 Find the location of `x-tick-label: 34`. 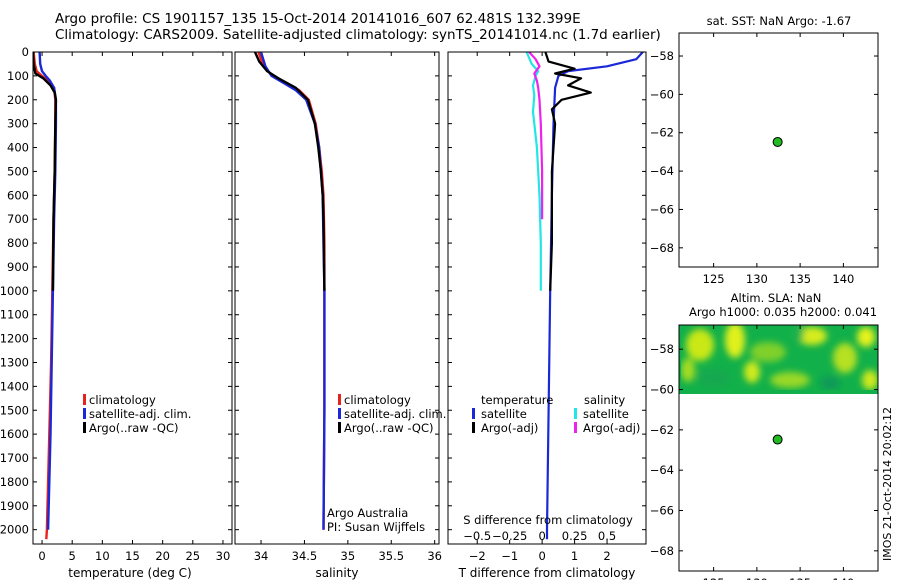

x-tick-label: 34 is located at coordinates (261, 556).